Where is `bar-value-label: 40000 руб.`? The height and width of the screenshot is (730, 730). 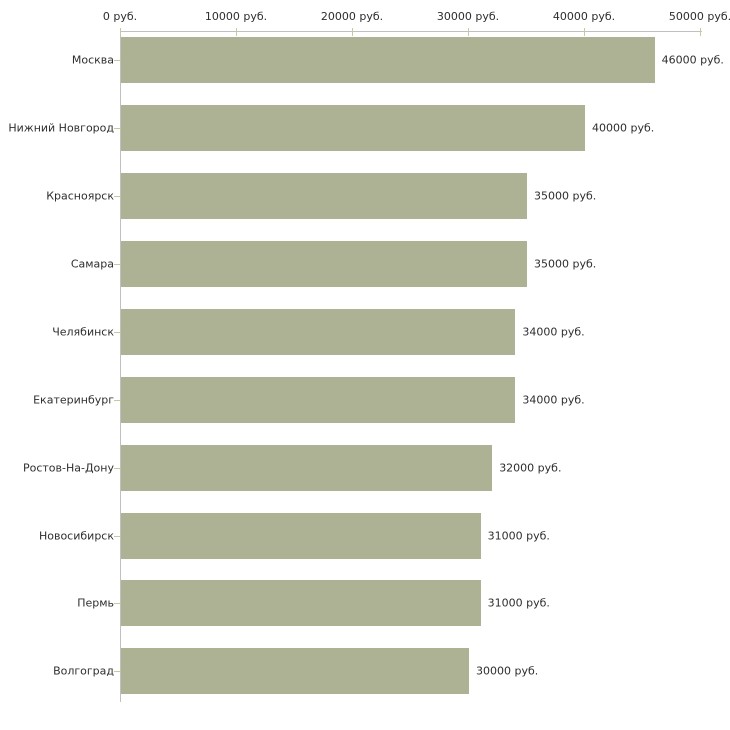 bar-value-label: 40000 руб. is located at coordinates (623, 128).